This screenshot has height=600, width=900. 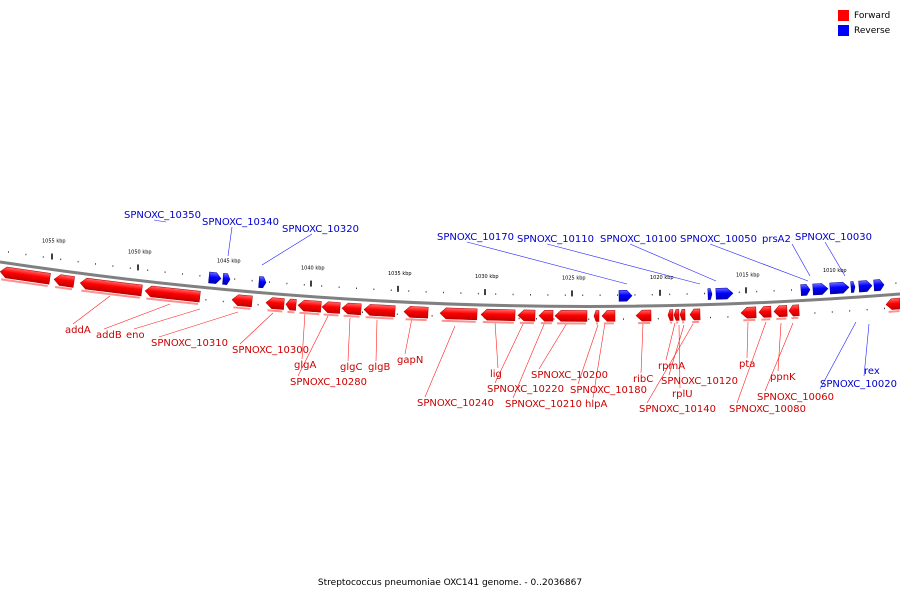 What do you see at coordinates (331, 307) in the screenshot?
I see `gene-arrow-f8` at bounding box center [331, 307].